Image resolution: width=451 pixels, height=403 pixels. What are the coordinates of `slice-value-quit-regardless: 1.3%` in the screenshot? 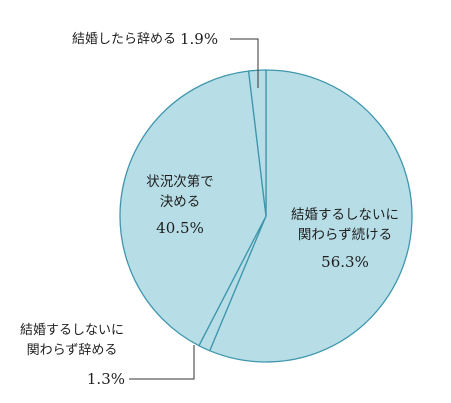 It's located at (106, 379).